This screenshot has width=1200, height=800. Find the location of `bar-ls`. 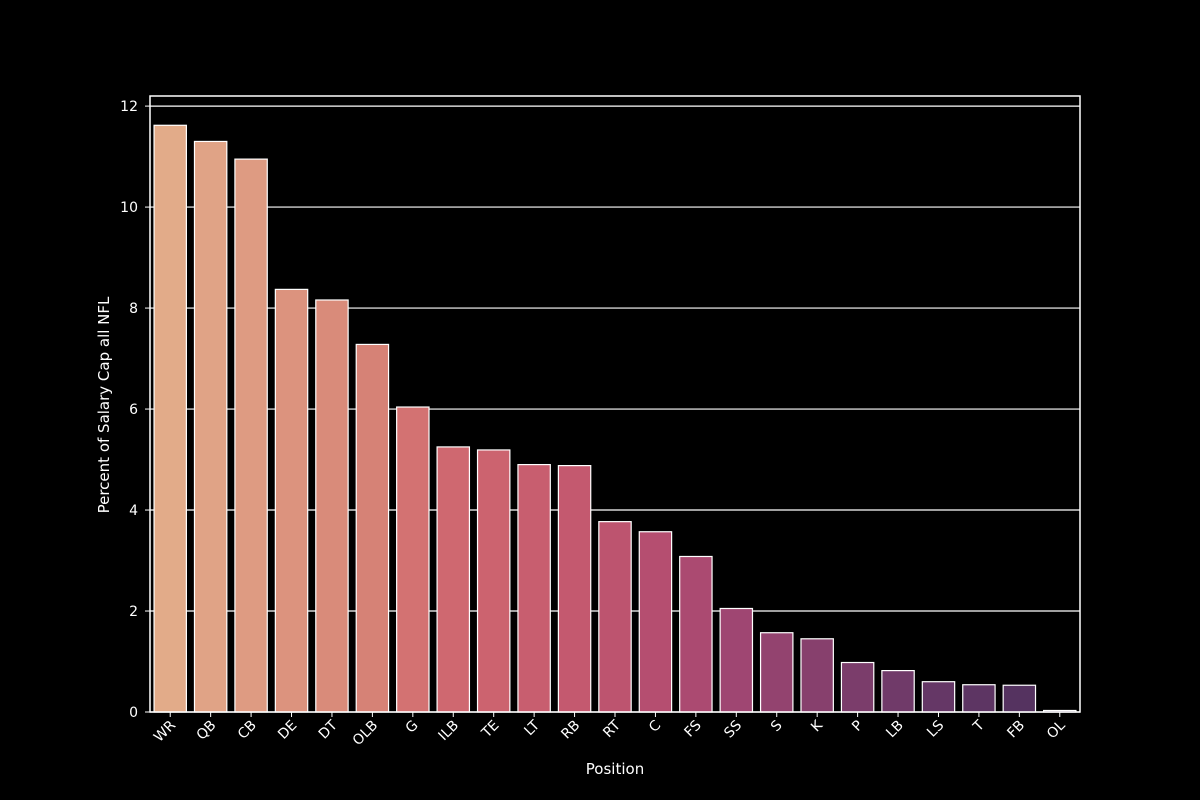

bar-ls is located at coordinates (938, 697).